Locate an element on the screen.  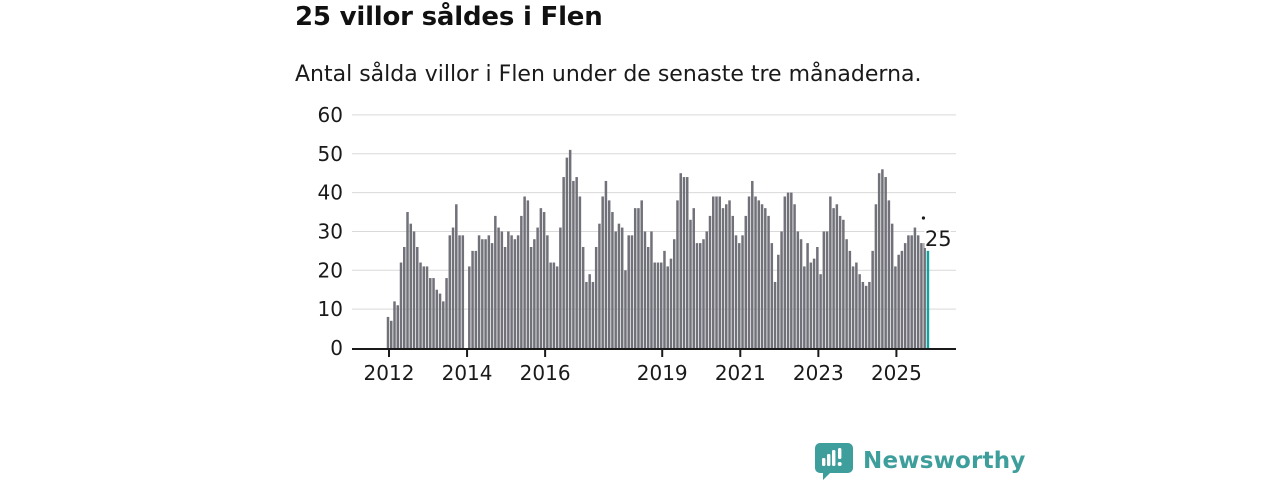
x-tick-label: 2021 is located at coordinates (740, 373).